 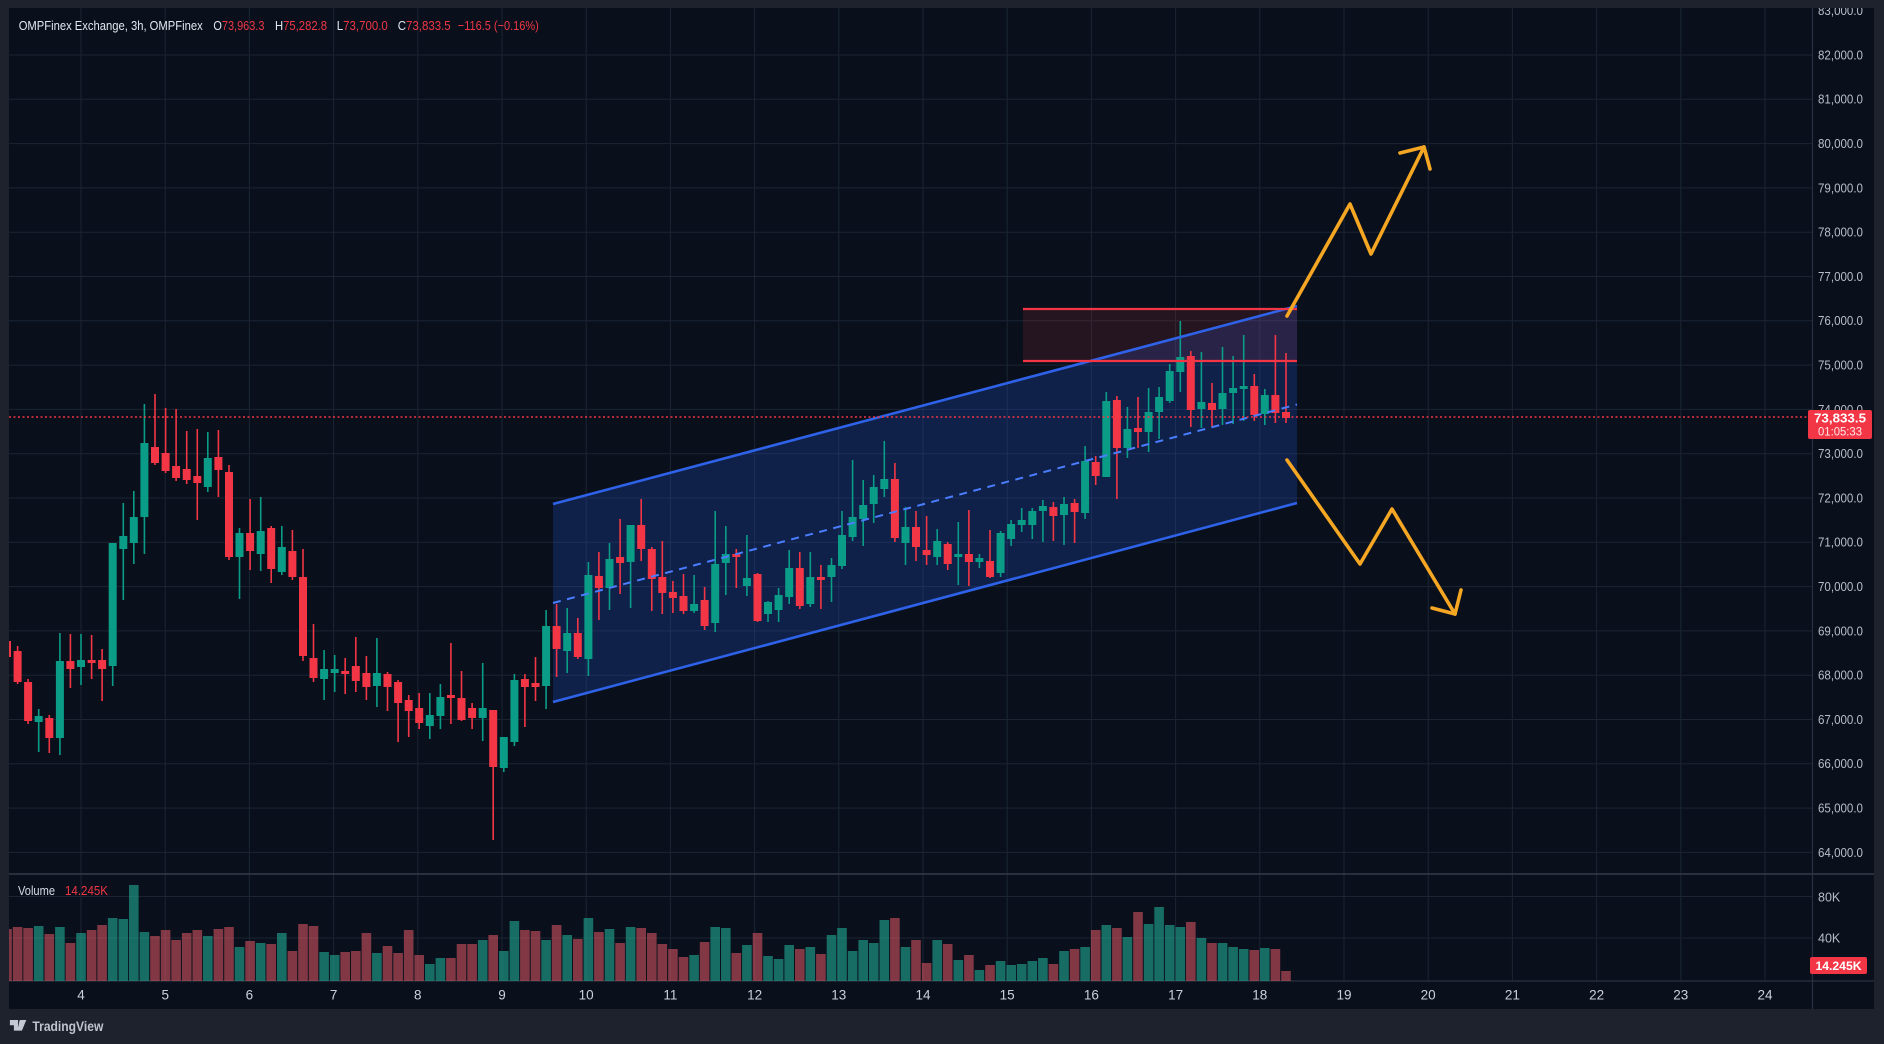 What do you see at coordinates (1343, 995) in the screenshot?
I see `svg-text: 19` at bounding box center [1343, 995].